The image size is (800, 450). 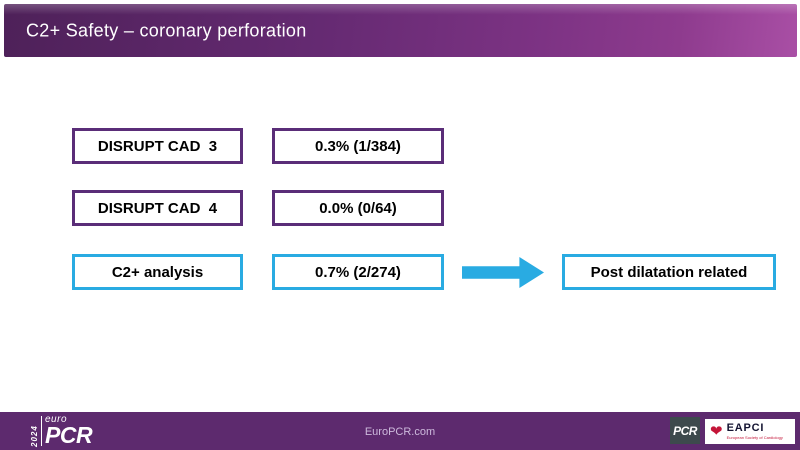 What do you see at coordinates (745, 428) in the screenshot?
I see `eapci-name: EAPCI` at bounding box center [745, 428].